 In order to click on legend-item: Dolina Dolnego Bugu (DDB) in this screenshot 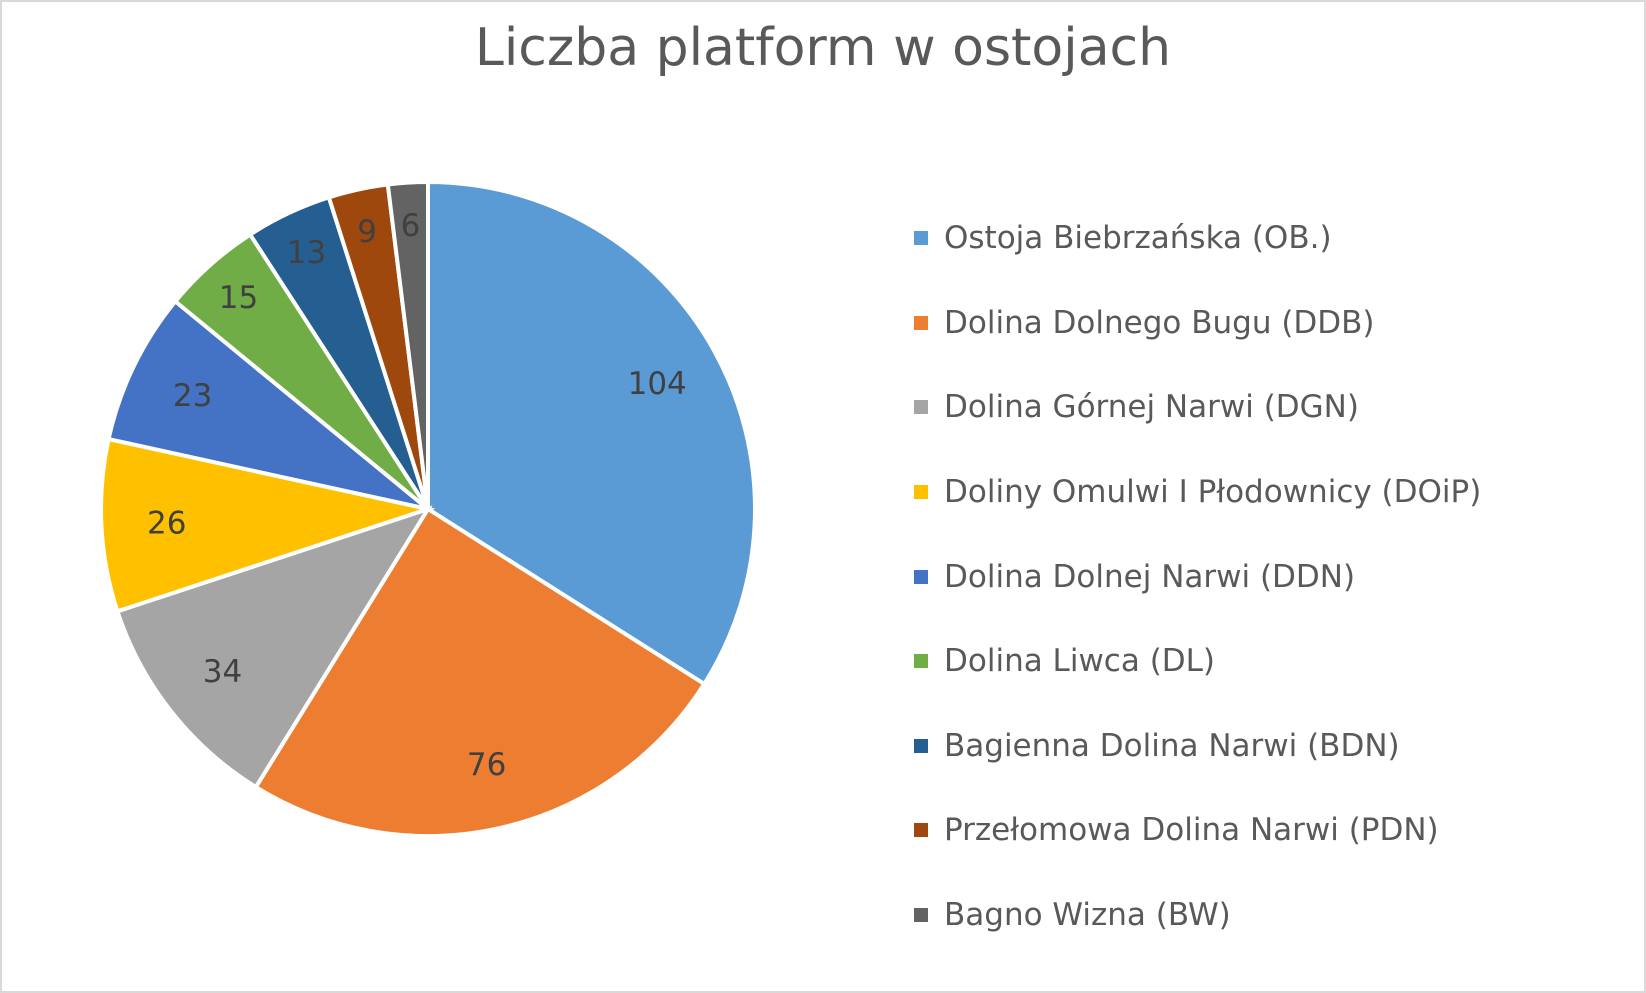, I will do `click(1197, 323)`.